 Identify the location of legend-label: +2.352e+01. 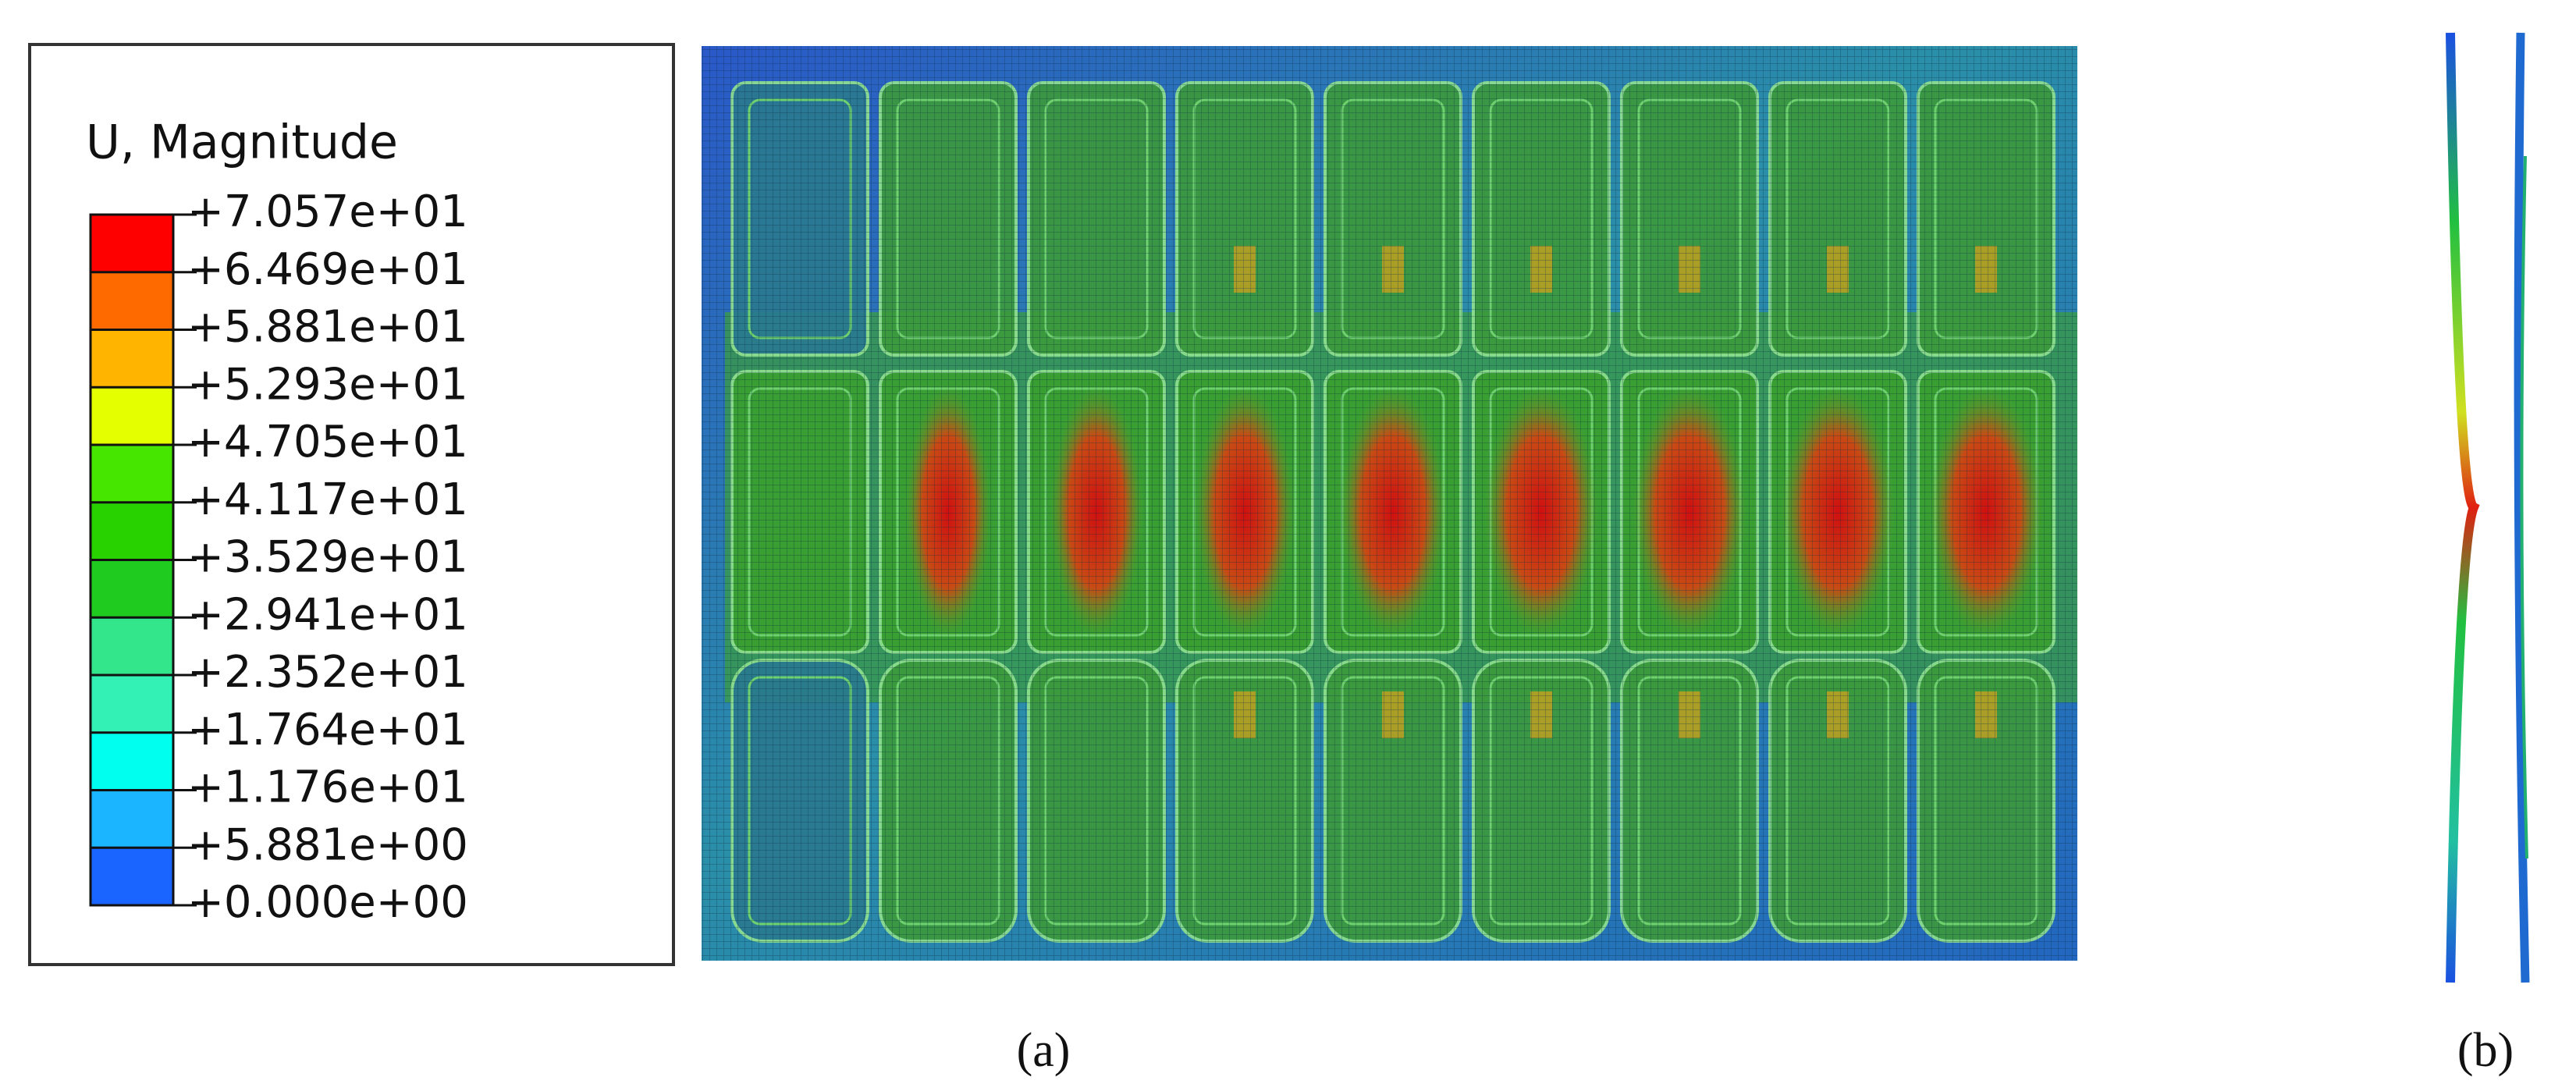
(327, 672).